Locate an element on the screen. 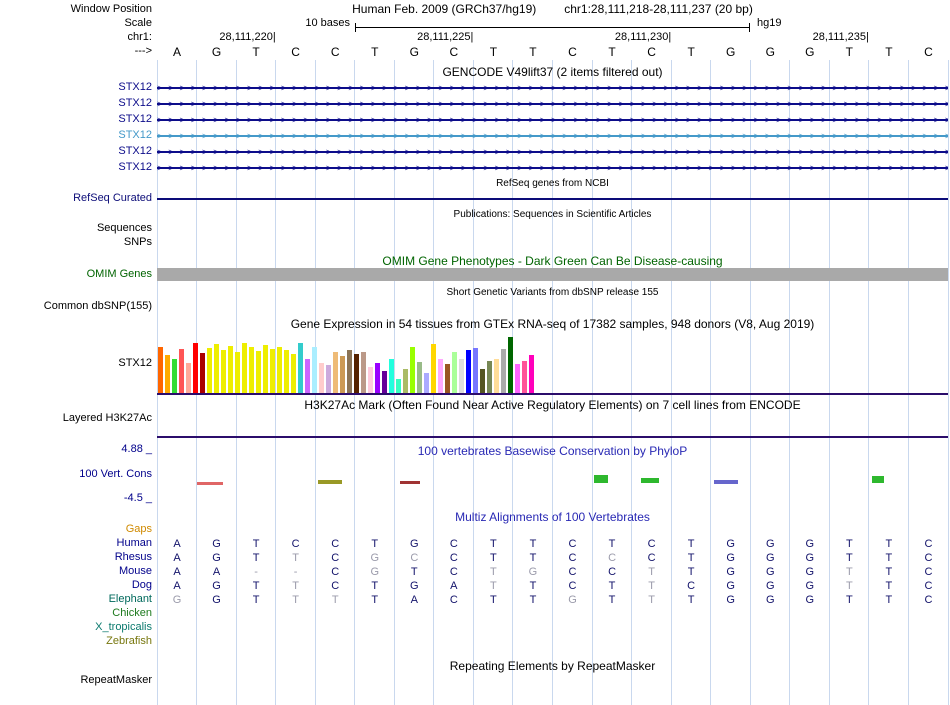  multiz-label-zebrafish: Zebrafish is located at coordinates (129, 641).